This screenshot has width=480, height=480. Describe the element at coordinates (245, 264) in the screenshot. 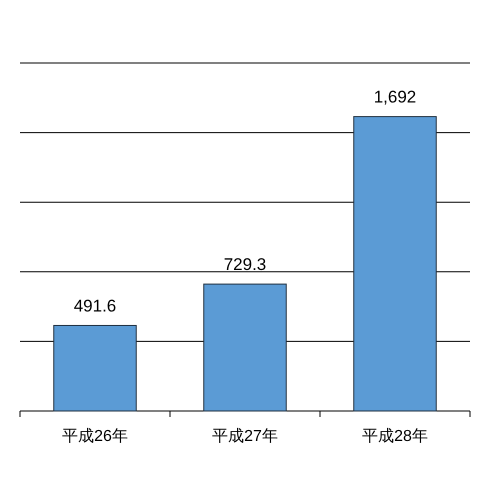

I see `data-label: 729.3` at that location.